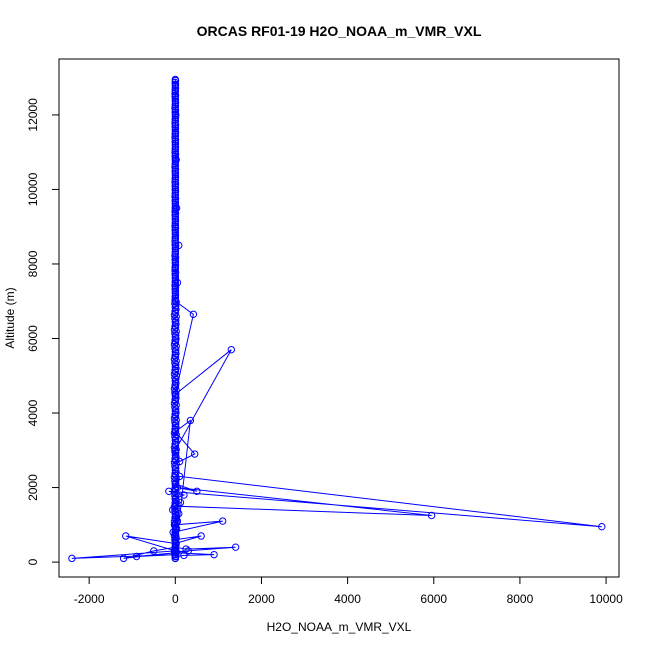 This screenshot has width=650, height=650. What do you see at coordinates (433, 599) in the screenshot?
I see `x-tick-label: 6000` at bounding box center [433, 599].